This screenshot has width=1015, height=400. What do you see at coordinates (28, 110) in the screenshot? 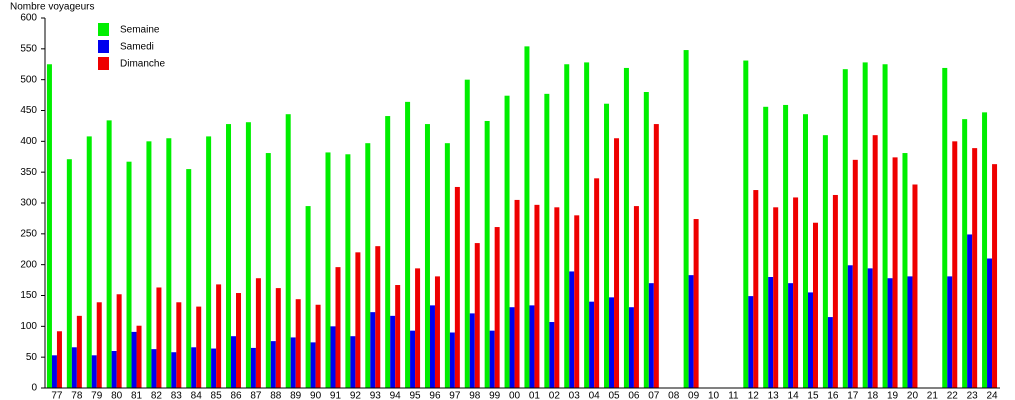
I see `y-tick-label: 450` at bounding box center [28, 110].